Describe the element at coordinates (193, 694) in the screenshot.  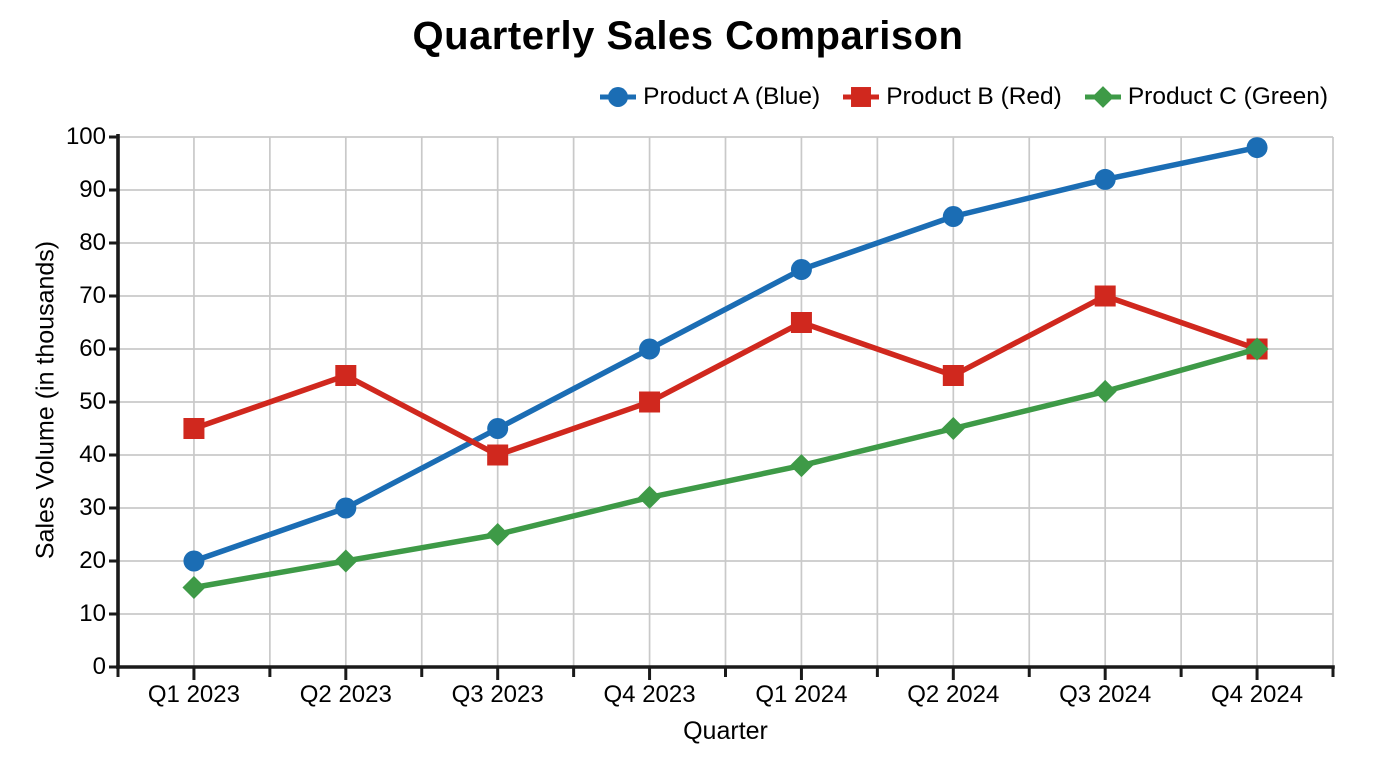
I see `x-tick-label: Q1 2023` at that location.